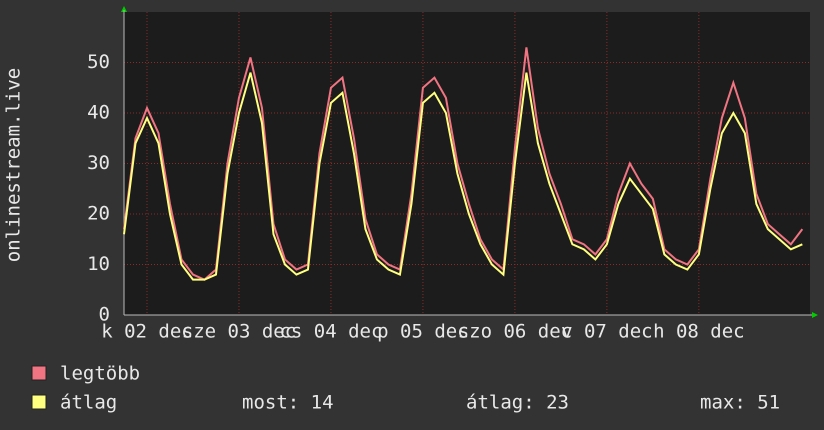  What do you see at coordinates (98, 62) in the screenshot?
I see `y-tick-label: 50` at bounding box center [98, 62].